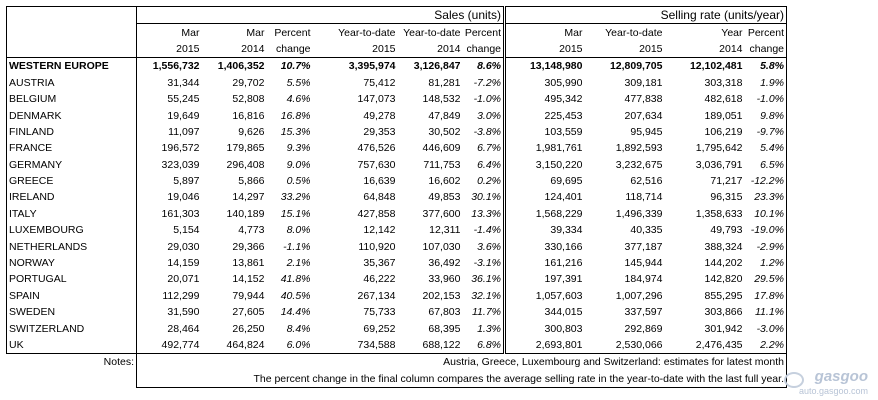 The width and height of the screenshot is (878, 400). I want to click on sales-group-header: Sales (units), so click(321, 15).